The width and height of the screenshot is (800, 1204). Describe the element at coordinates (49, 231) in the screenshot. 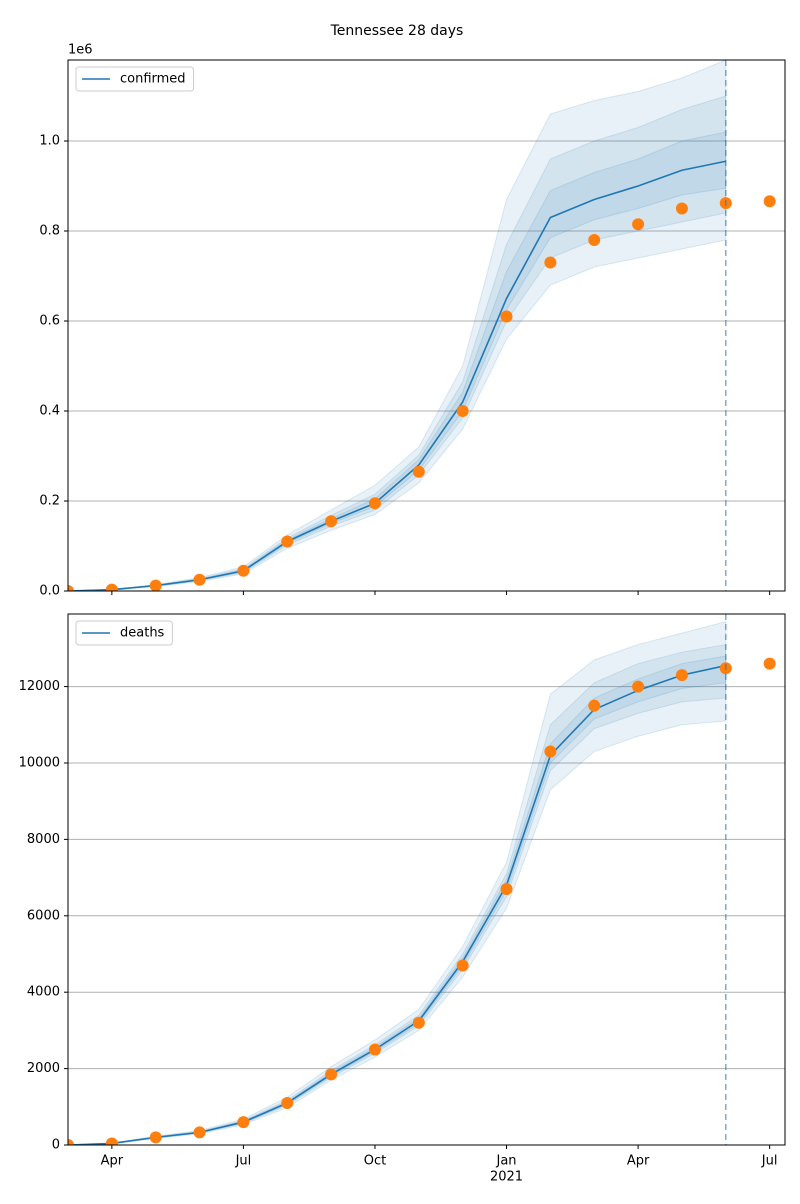

I see `y-tick-label: 0.8` at that location.